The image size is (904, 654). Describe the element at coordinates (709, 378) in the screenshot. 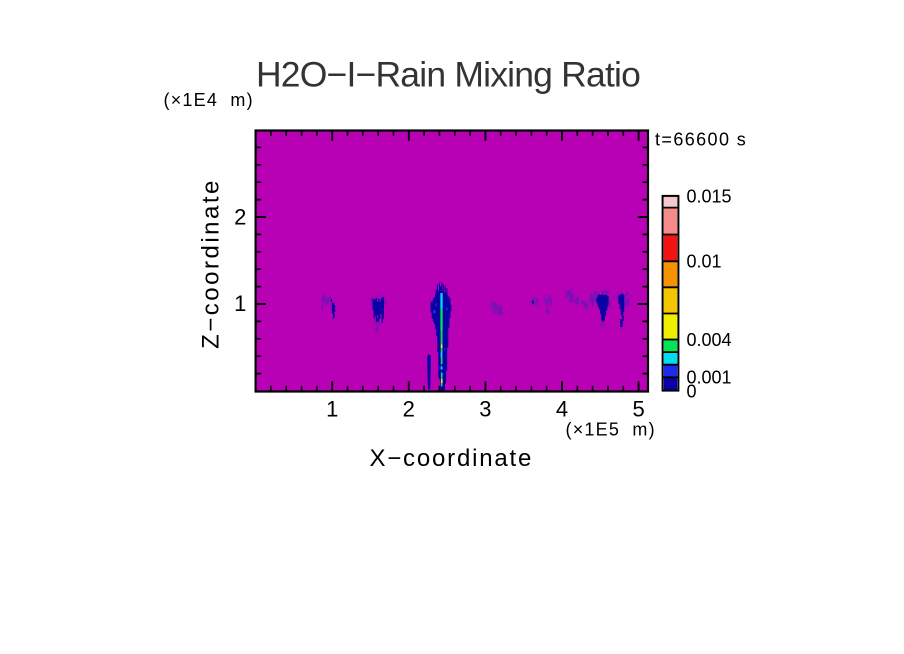

I see `svg-text: 0.001` at that location.